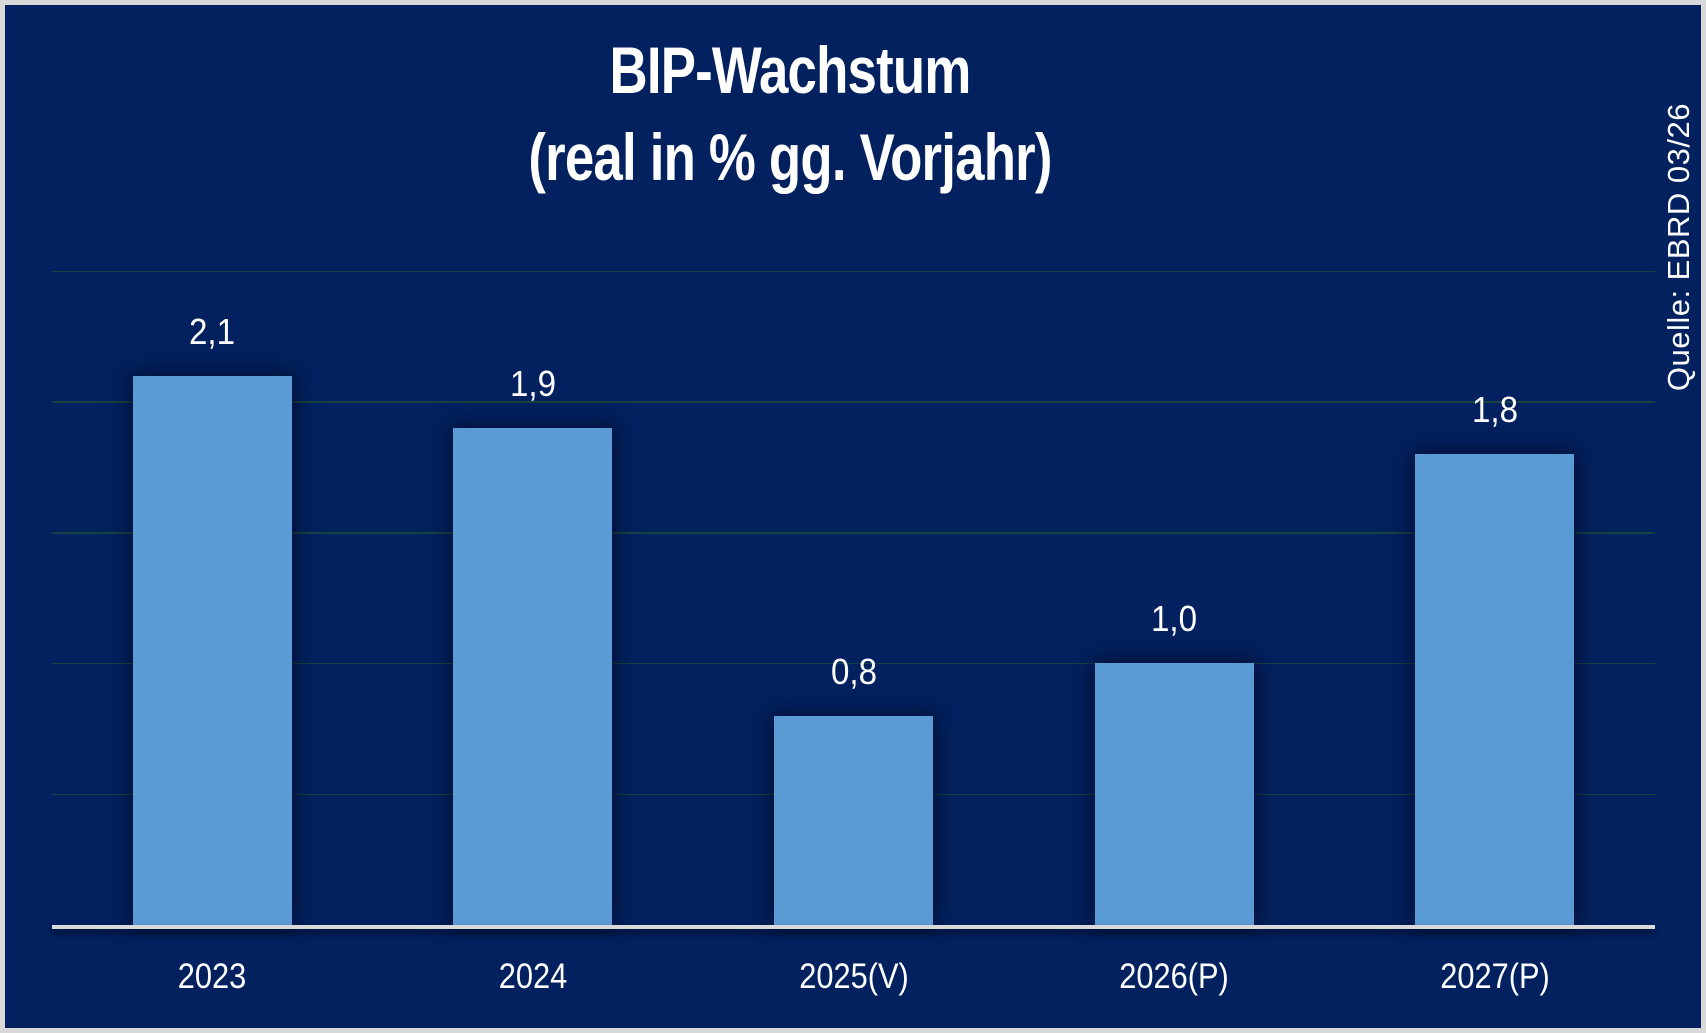  Describe the element at coordinates (853, 671) in the screenshot. I see `bar-value-label: 0,8` at that location.